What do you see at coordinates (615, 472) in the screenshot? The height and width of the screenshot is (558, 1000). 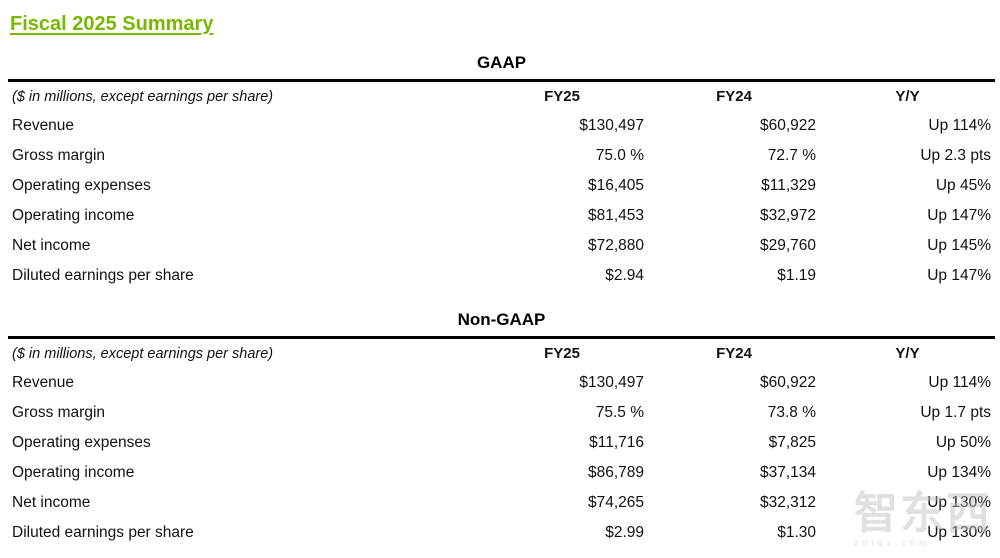 I see `fy25-value: $86,789` at bounding box center [615, 472].